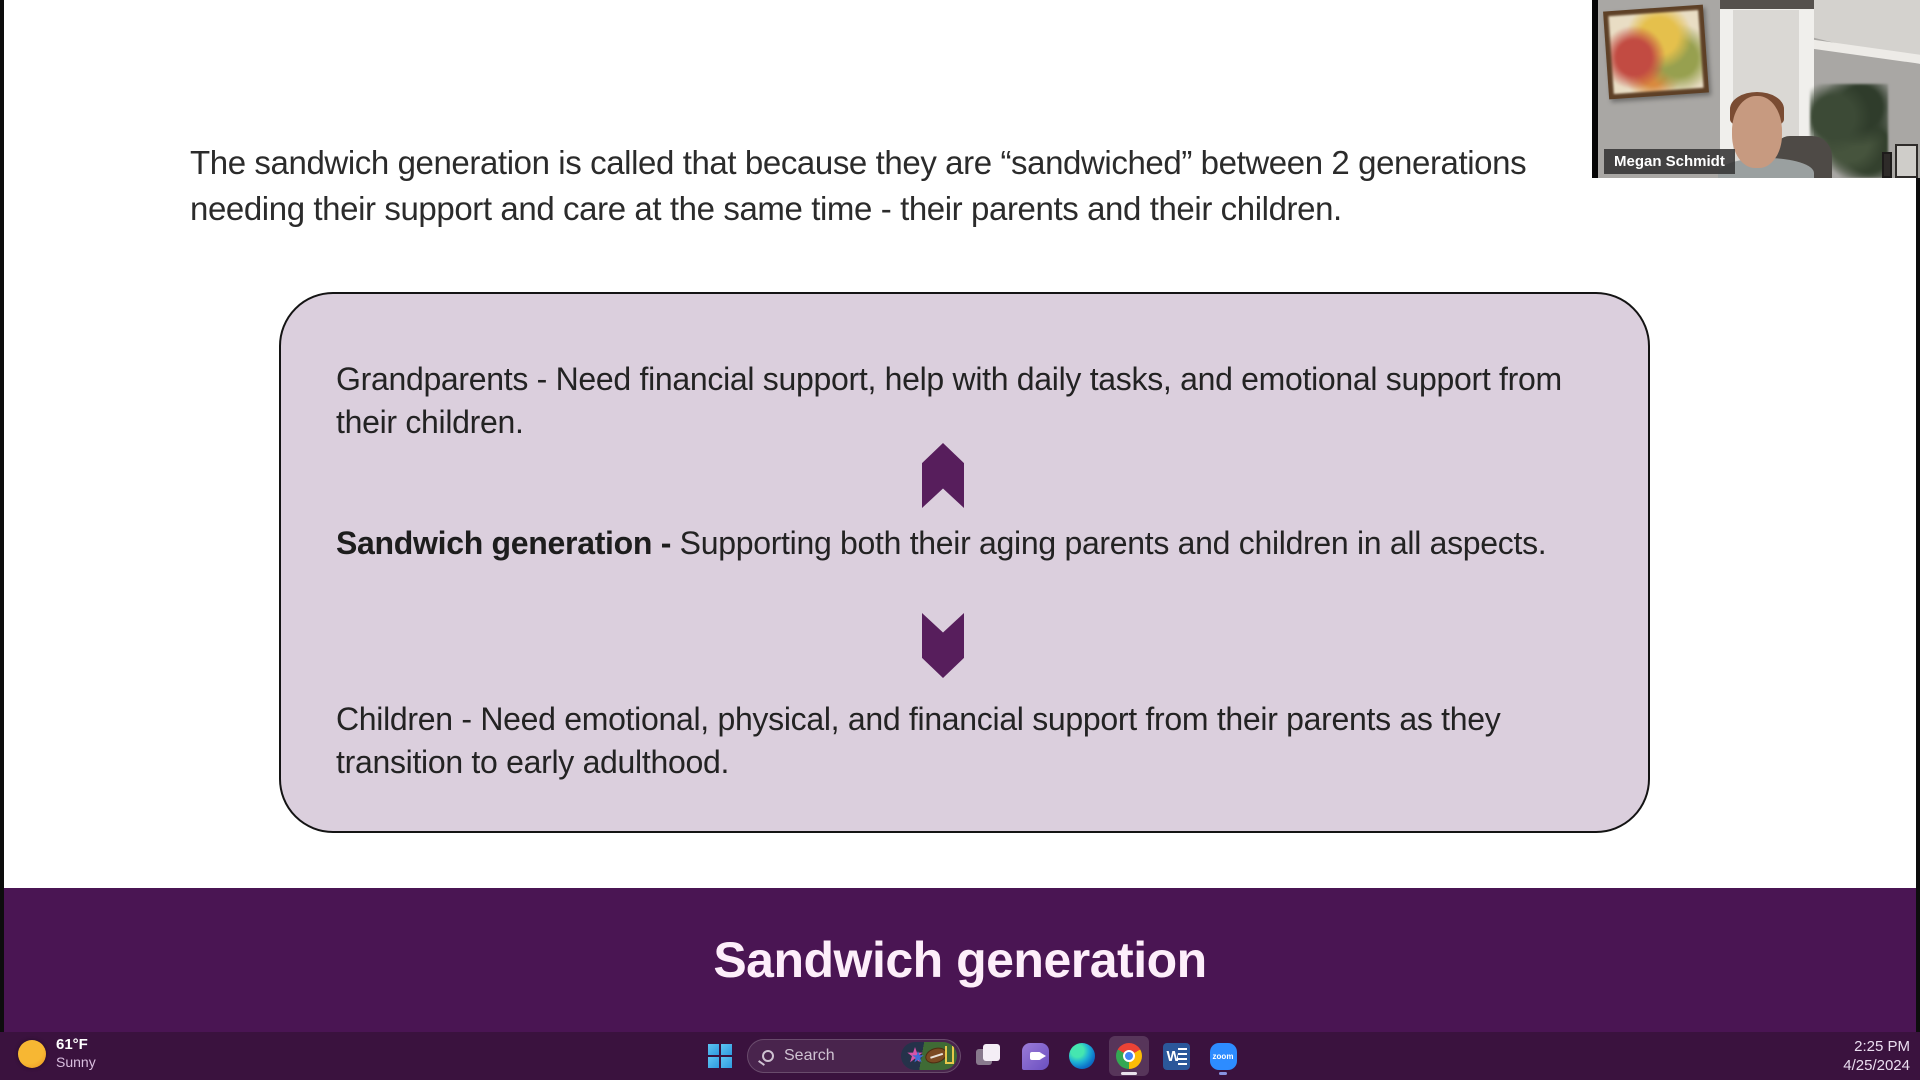 The image size is (1920, 1080). What do you see at coordinates (943, 475) in the screenshot?
I see `up-arrow-icon` at bounding box center [943, 475].